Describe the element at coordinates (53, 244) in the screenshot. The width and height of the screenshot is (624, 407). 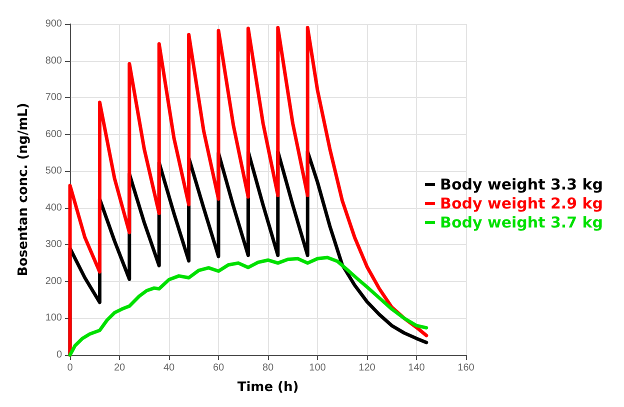
I see `y-tick-label: 300` at that location.